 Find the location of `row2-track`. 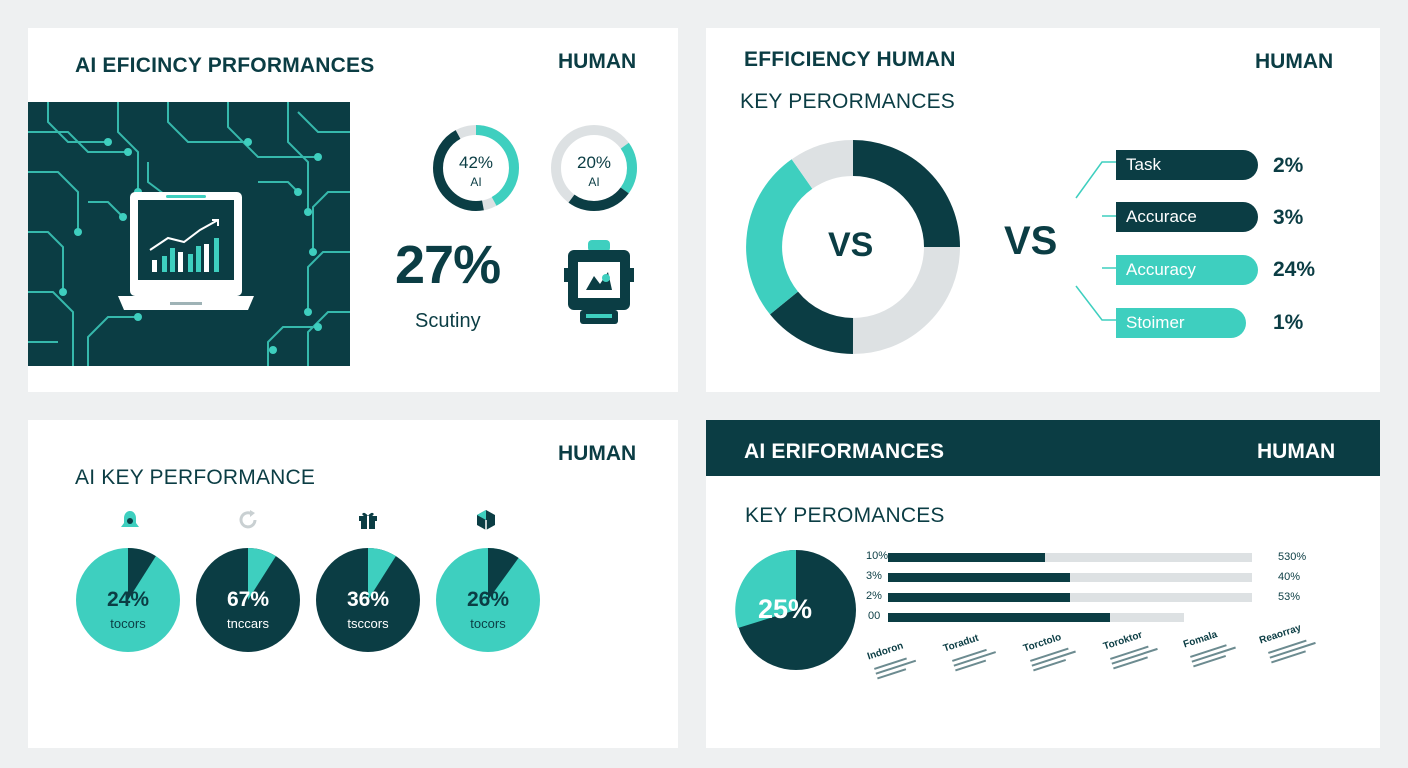

row2-track is located at coordinates (1070, 577).